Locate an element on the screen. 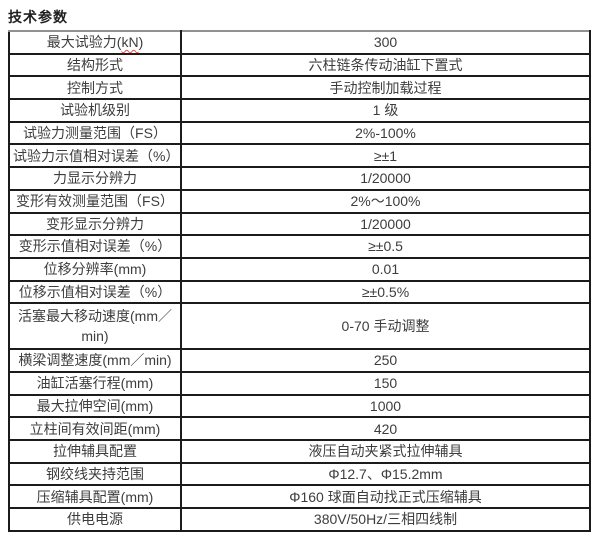 The width and height of the screenshot is (600, 550). table-row: 试验力示值相对误差（%） ≥±1 is located at coordinates (299, 156).